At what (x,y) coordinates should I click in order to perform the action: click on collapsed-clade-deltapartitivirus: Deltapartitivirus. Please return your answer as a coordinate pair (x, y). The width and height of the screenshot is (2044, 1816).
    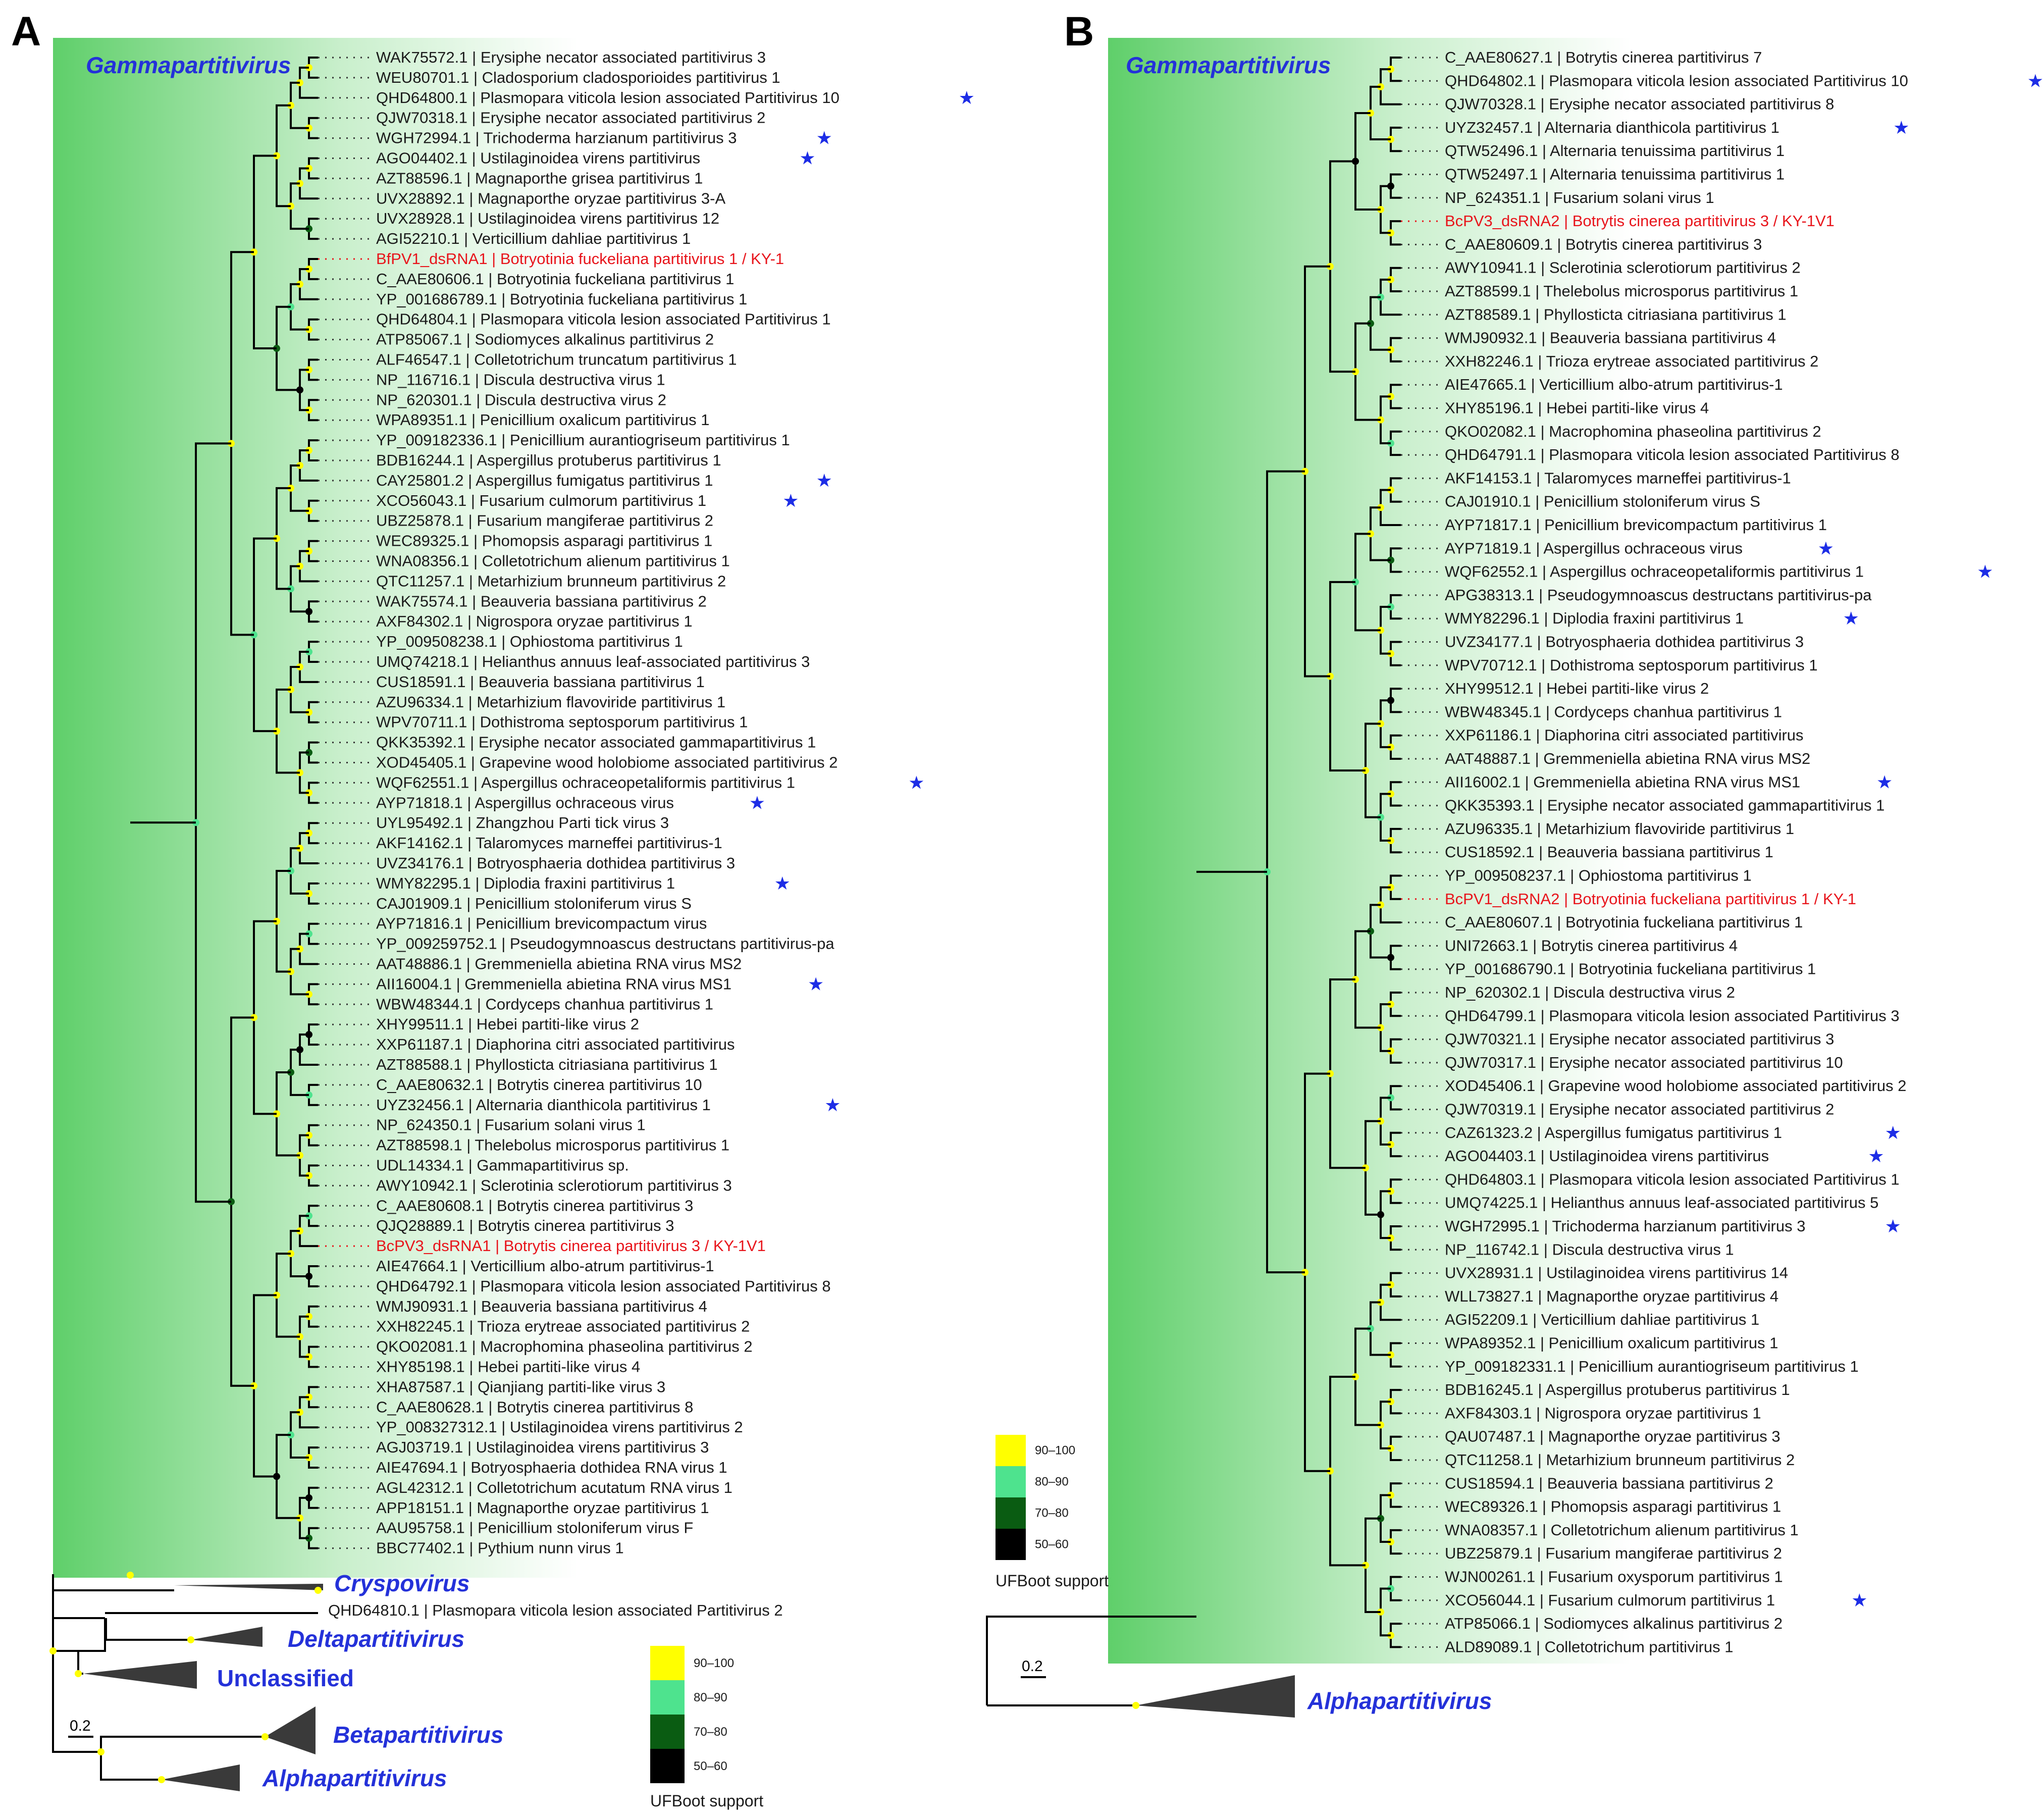
    Looking at the image, I should click on (327, 1639).